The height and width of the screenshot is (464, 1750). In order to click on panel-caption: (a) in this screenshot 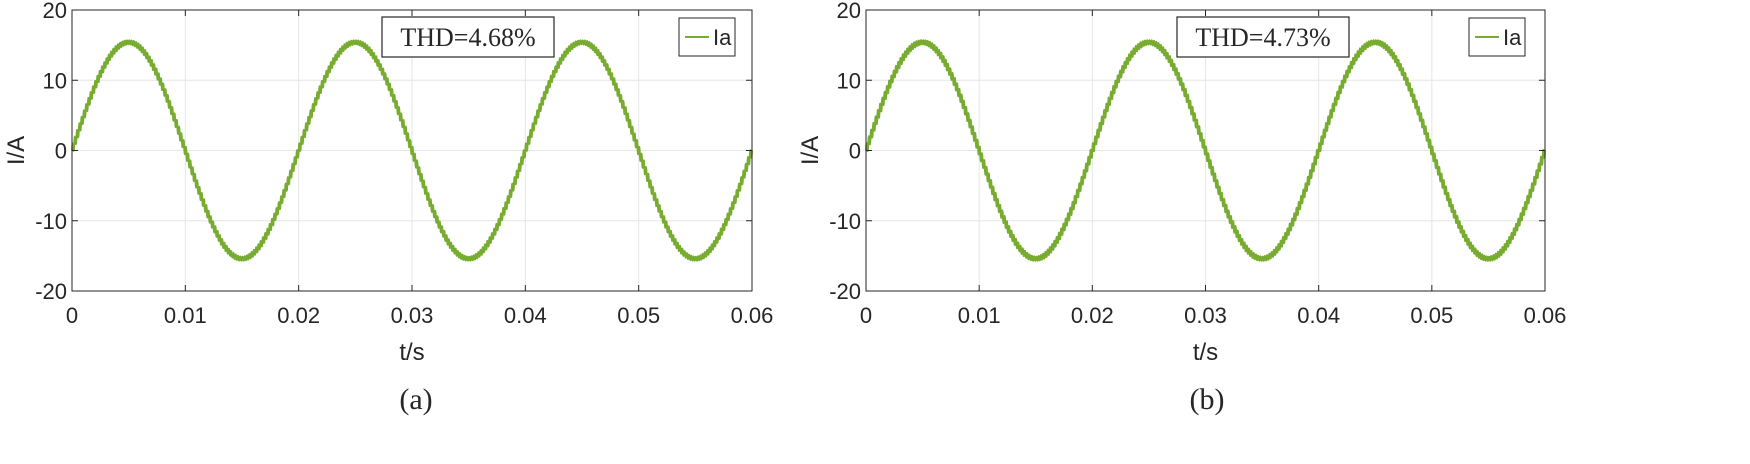, I will do `click(415, 399)`.